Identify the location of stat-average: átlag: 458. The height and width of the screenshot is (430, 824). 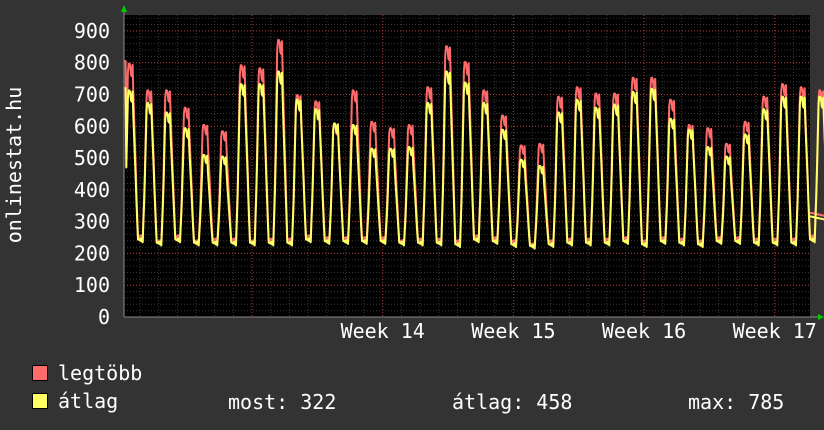
(512, 402).